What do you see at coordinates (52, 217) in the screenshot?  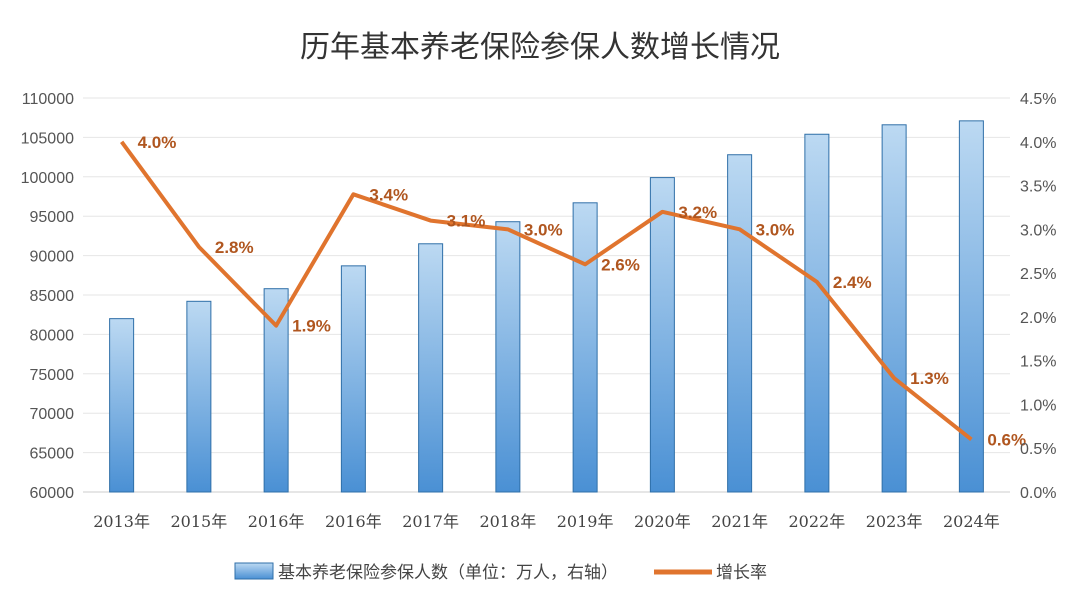 I see `y-left-tick: 95000` at bounding box center [52, 217].